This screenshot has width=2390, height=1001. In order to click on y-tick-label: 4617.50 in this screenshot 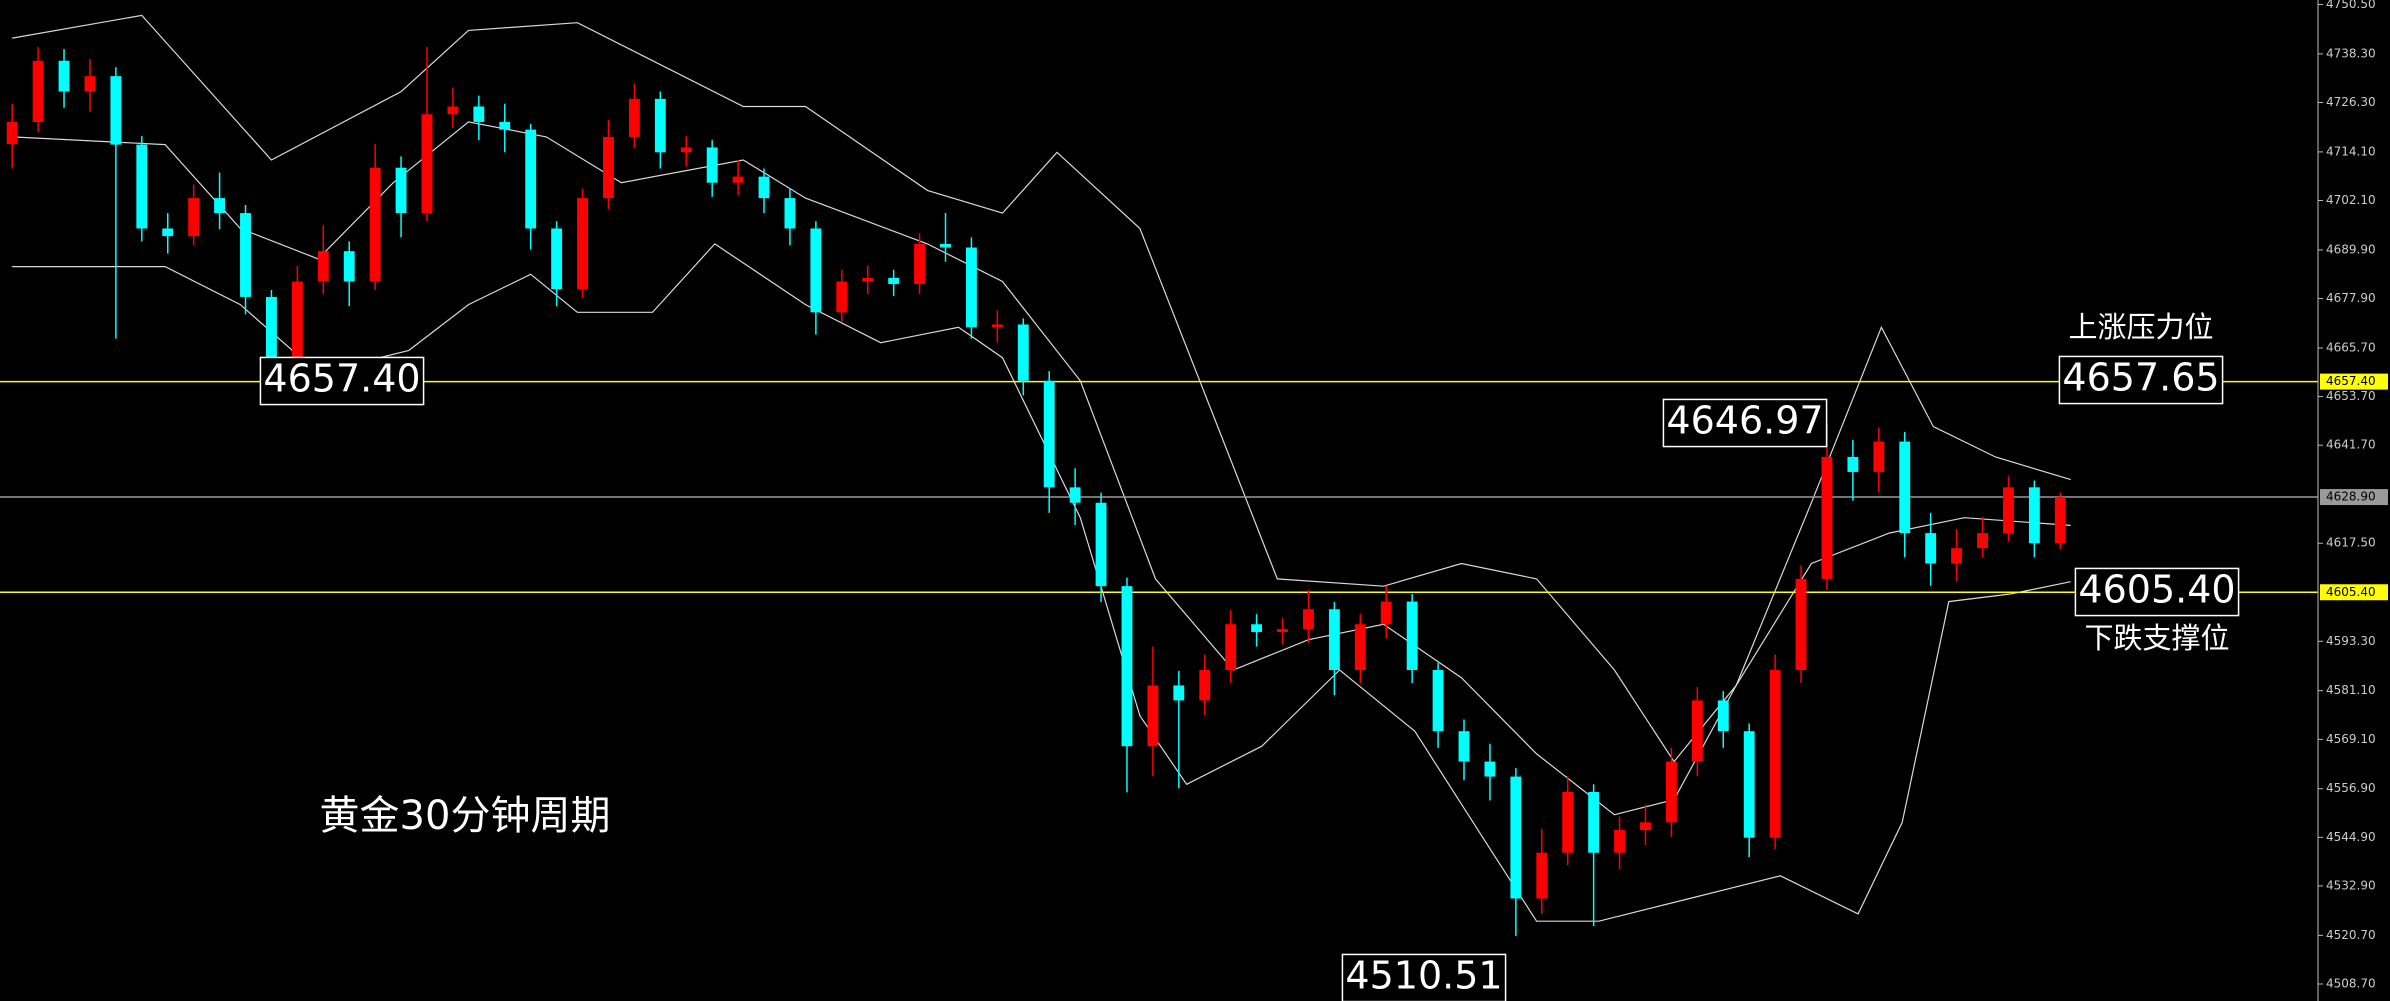, I will do `click(2351, 543)`.